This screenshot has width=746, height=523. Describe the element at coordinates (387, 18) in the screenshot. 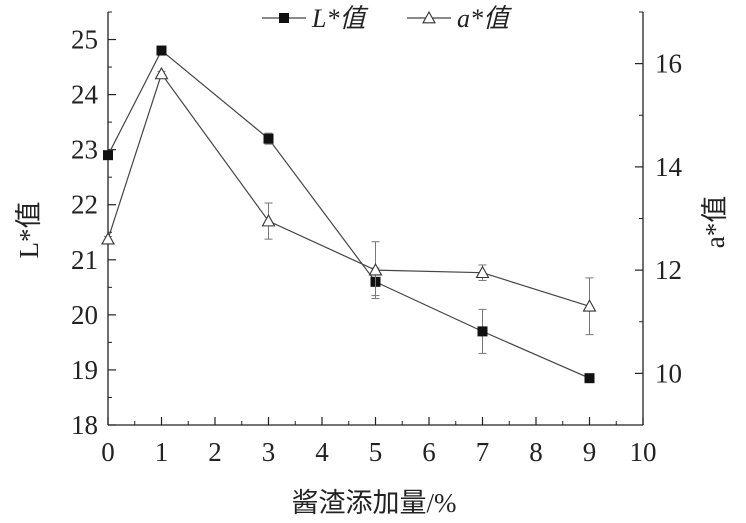

I see `legend: L*值 a*值` at that location.